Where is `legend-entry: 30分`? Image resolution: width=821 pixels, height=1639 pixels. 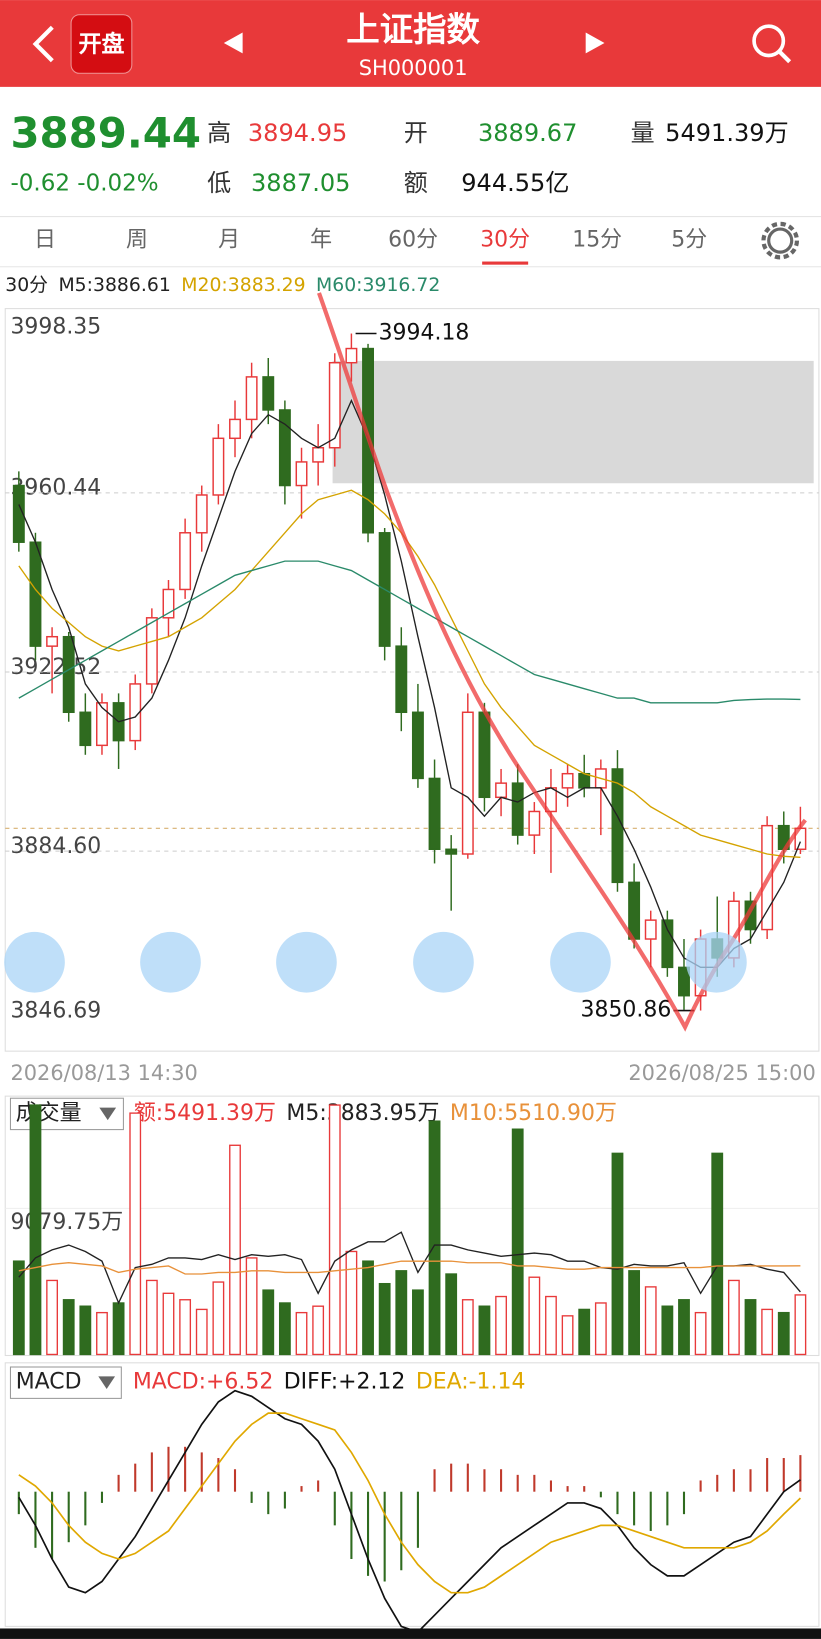 legend-entry: 30分 is located at coordinates (26, 285).